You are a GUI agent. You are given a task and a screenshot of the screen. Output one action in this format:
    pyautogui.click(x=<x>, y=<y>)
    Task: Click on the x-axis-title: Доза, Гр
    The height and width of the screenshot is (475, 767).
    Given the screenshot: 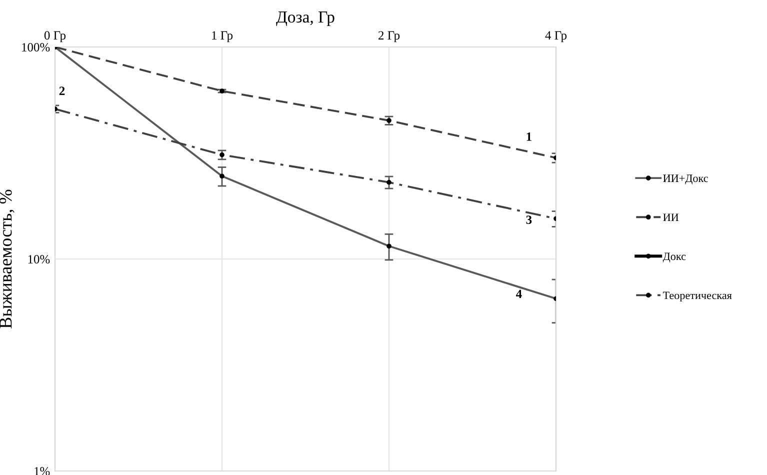 What is the action you would take?
    pyautogui.click(x=305, y=19)
    